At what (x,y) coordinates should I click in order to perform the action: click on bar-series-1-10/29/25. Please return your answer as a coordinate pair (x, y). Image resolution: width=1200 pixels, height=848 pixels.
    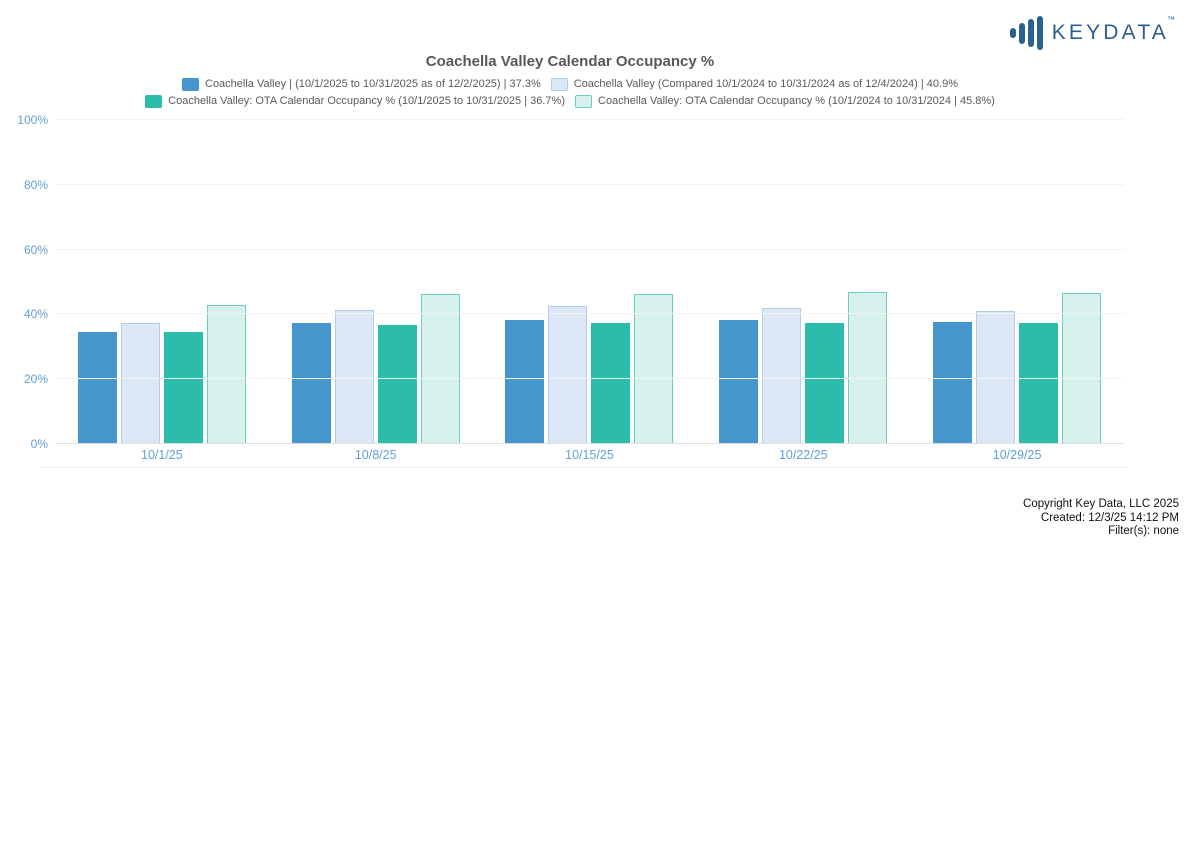
    Looking at the image, I should click on (953, 382).